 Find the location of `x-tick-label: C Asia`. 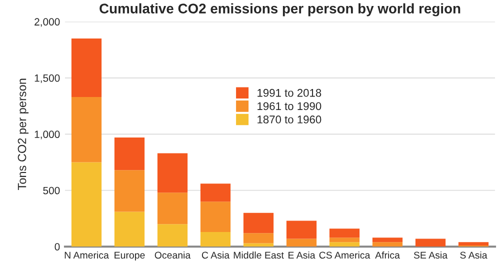

x-tick-label: C Asia is located at coordinates (216, 255).